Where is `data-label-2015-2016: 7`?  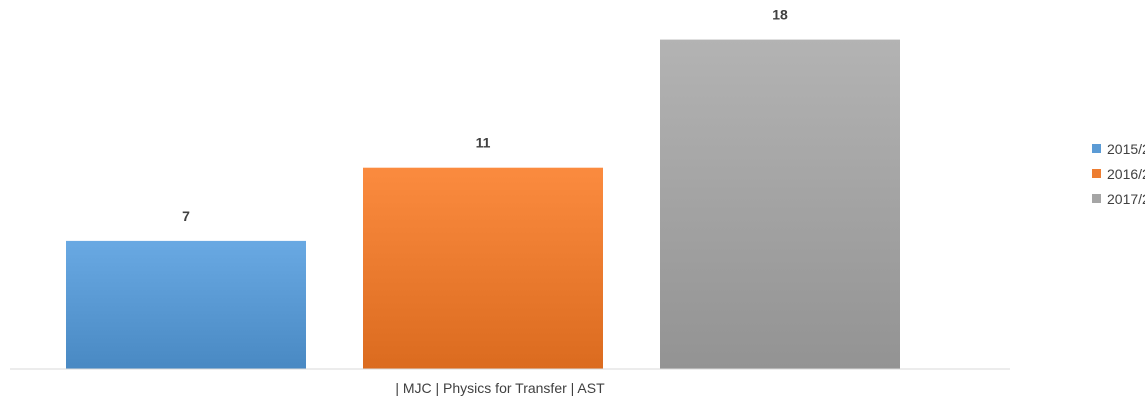
data-label-2015-2016: 7 is located at coordinates (186, 216).